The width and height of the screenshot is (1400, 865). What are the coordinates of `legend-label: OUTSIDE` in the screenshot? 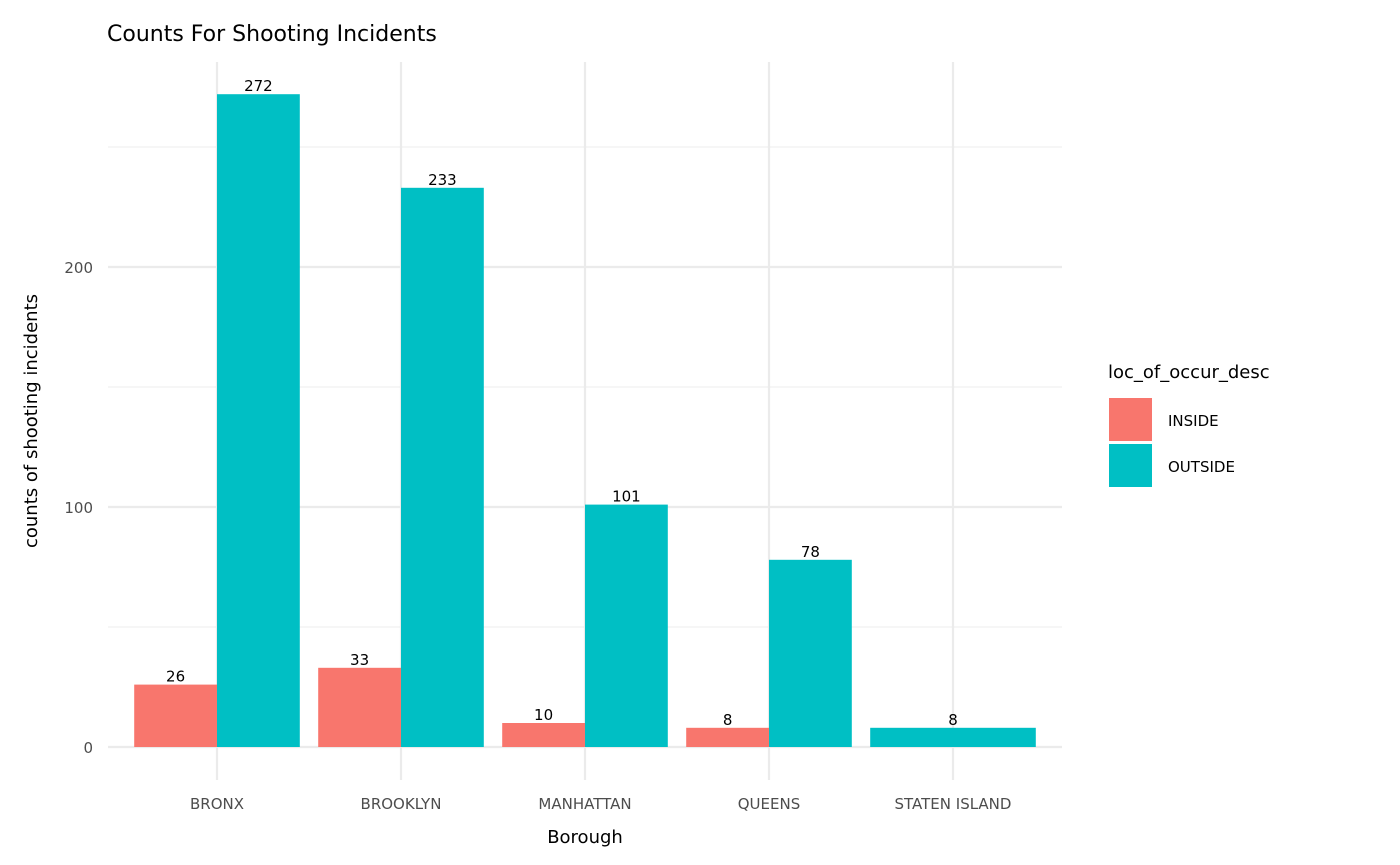 It's located at (1201, 467).